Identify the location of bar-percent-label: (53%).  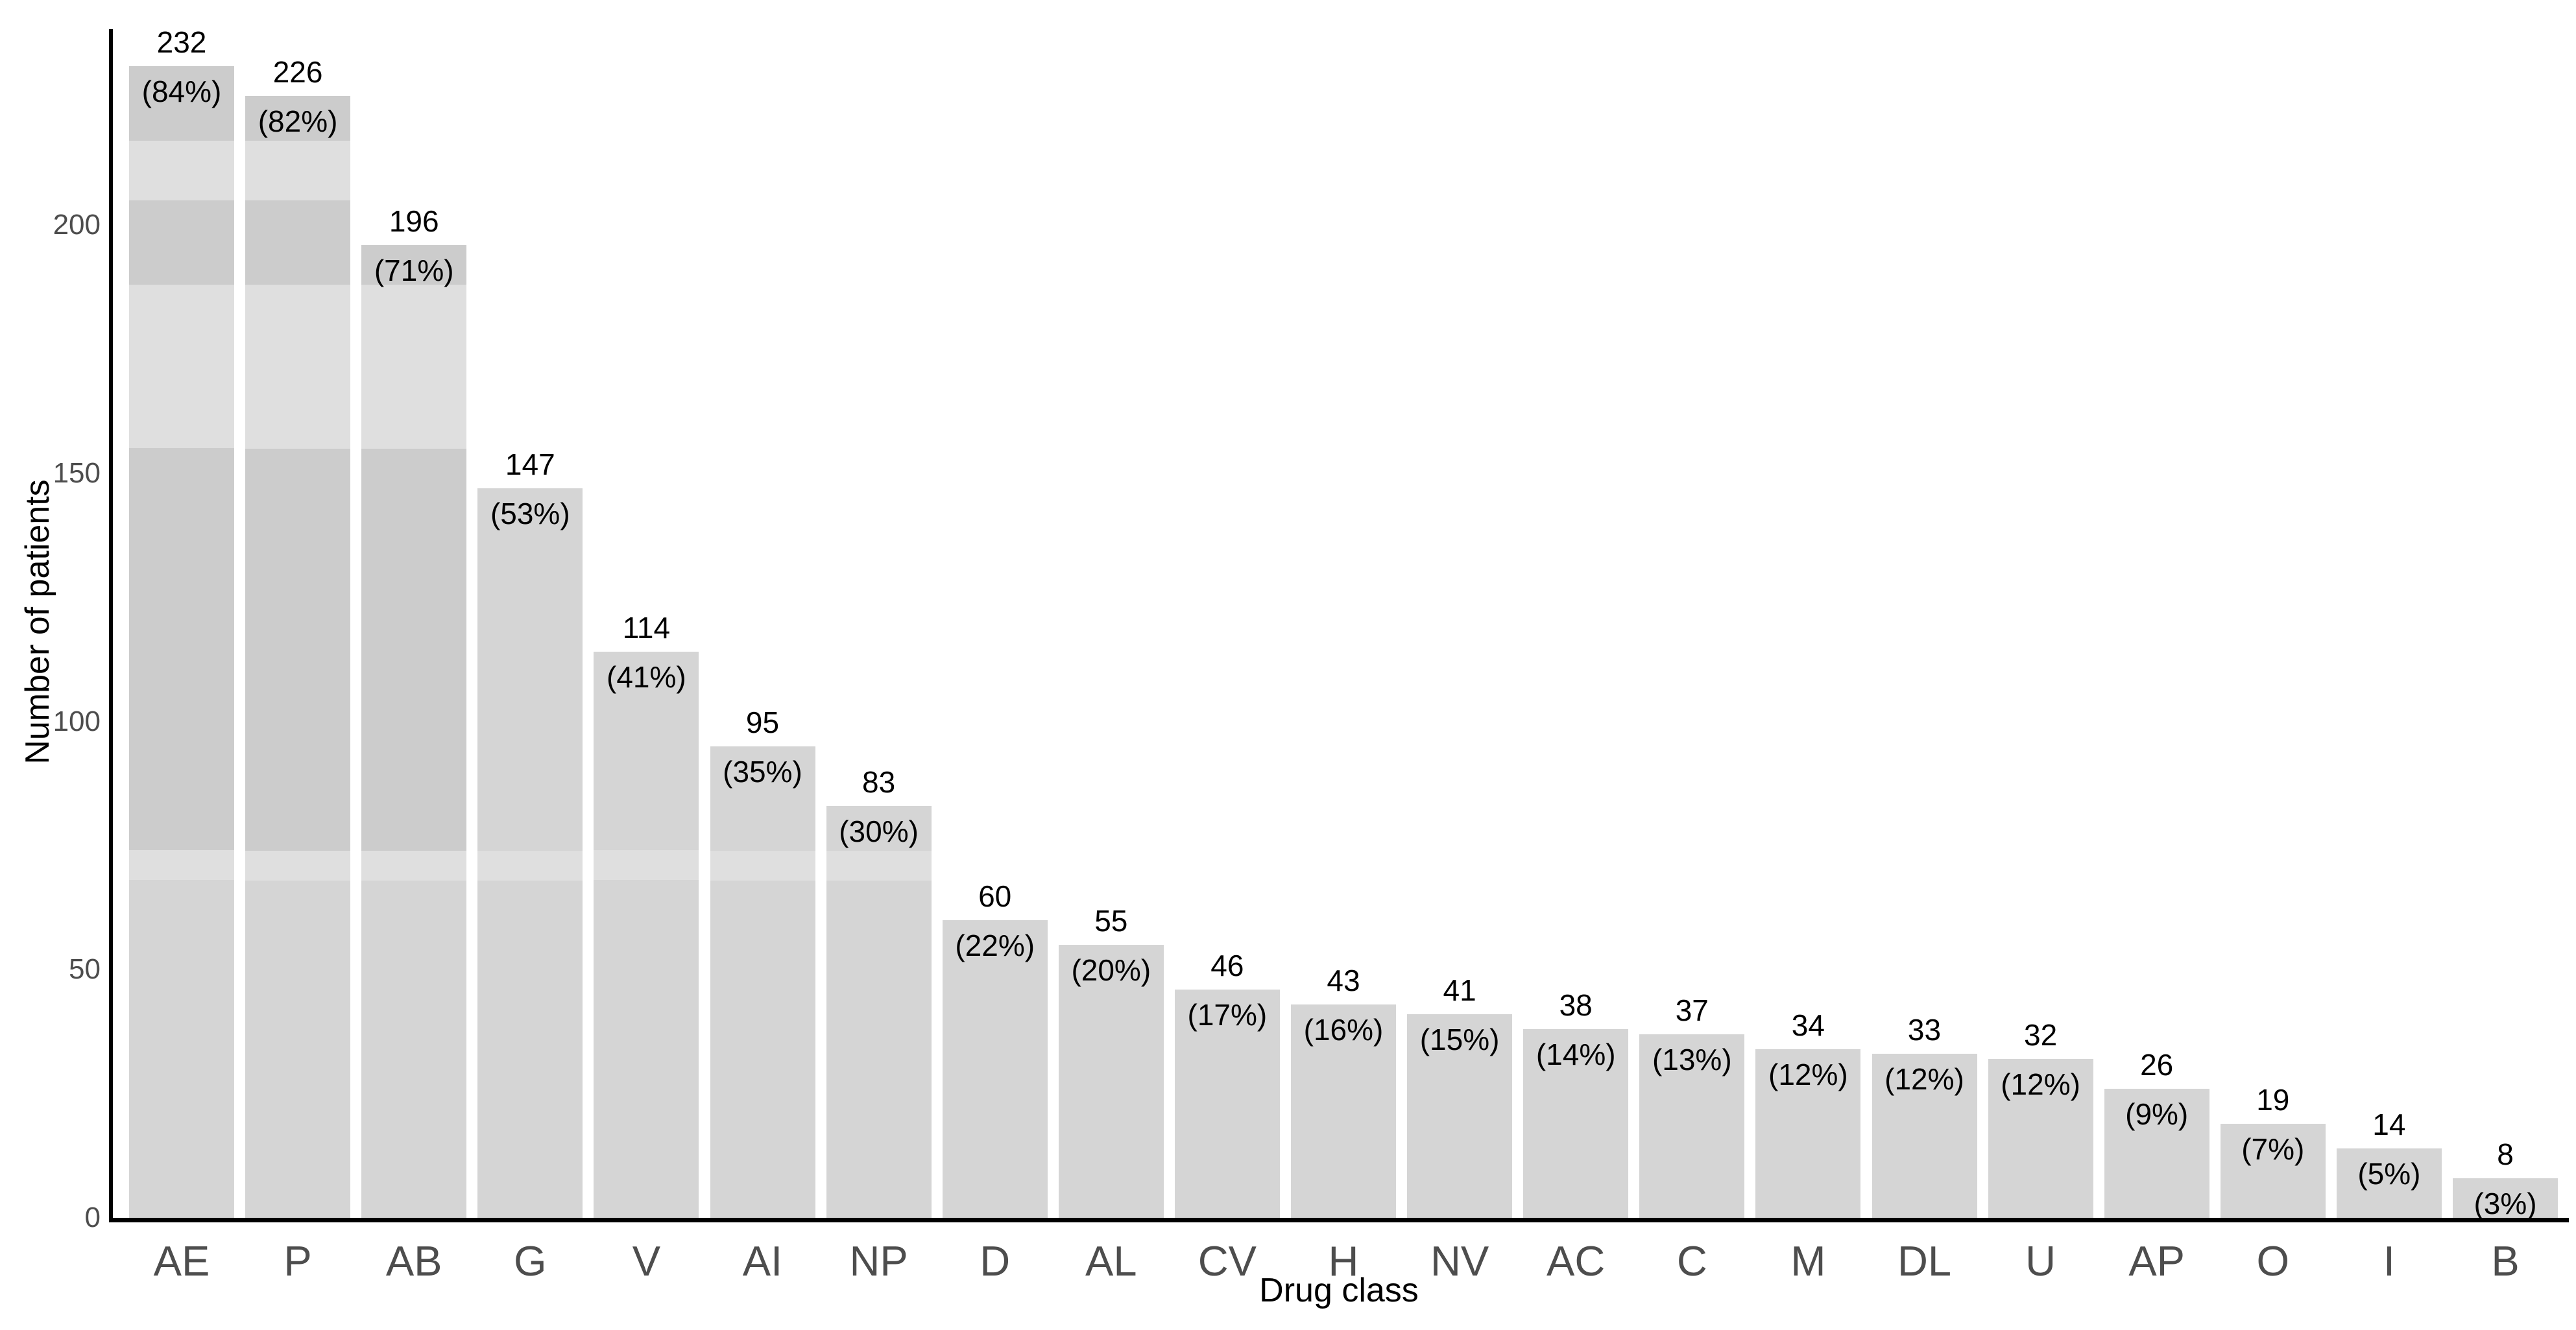
(530, 513).